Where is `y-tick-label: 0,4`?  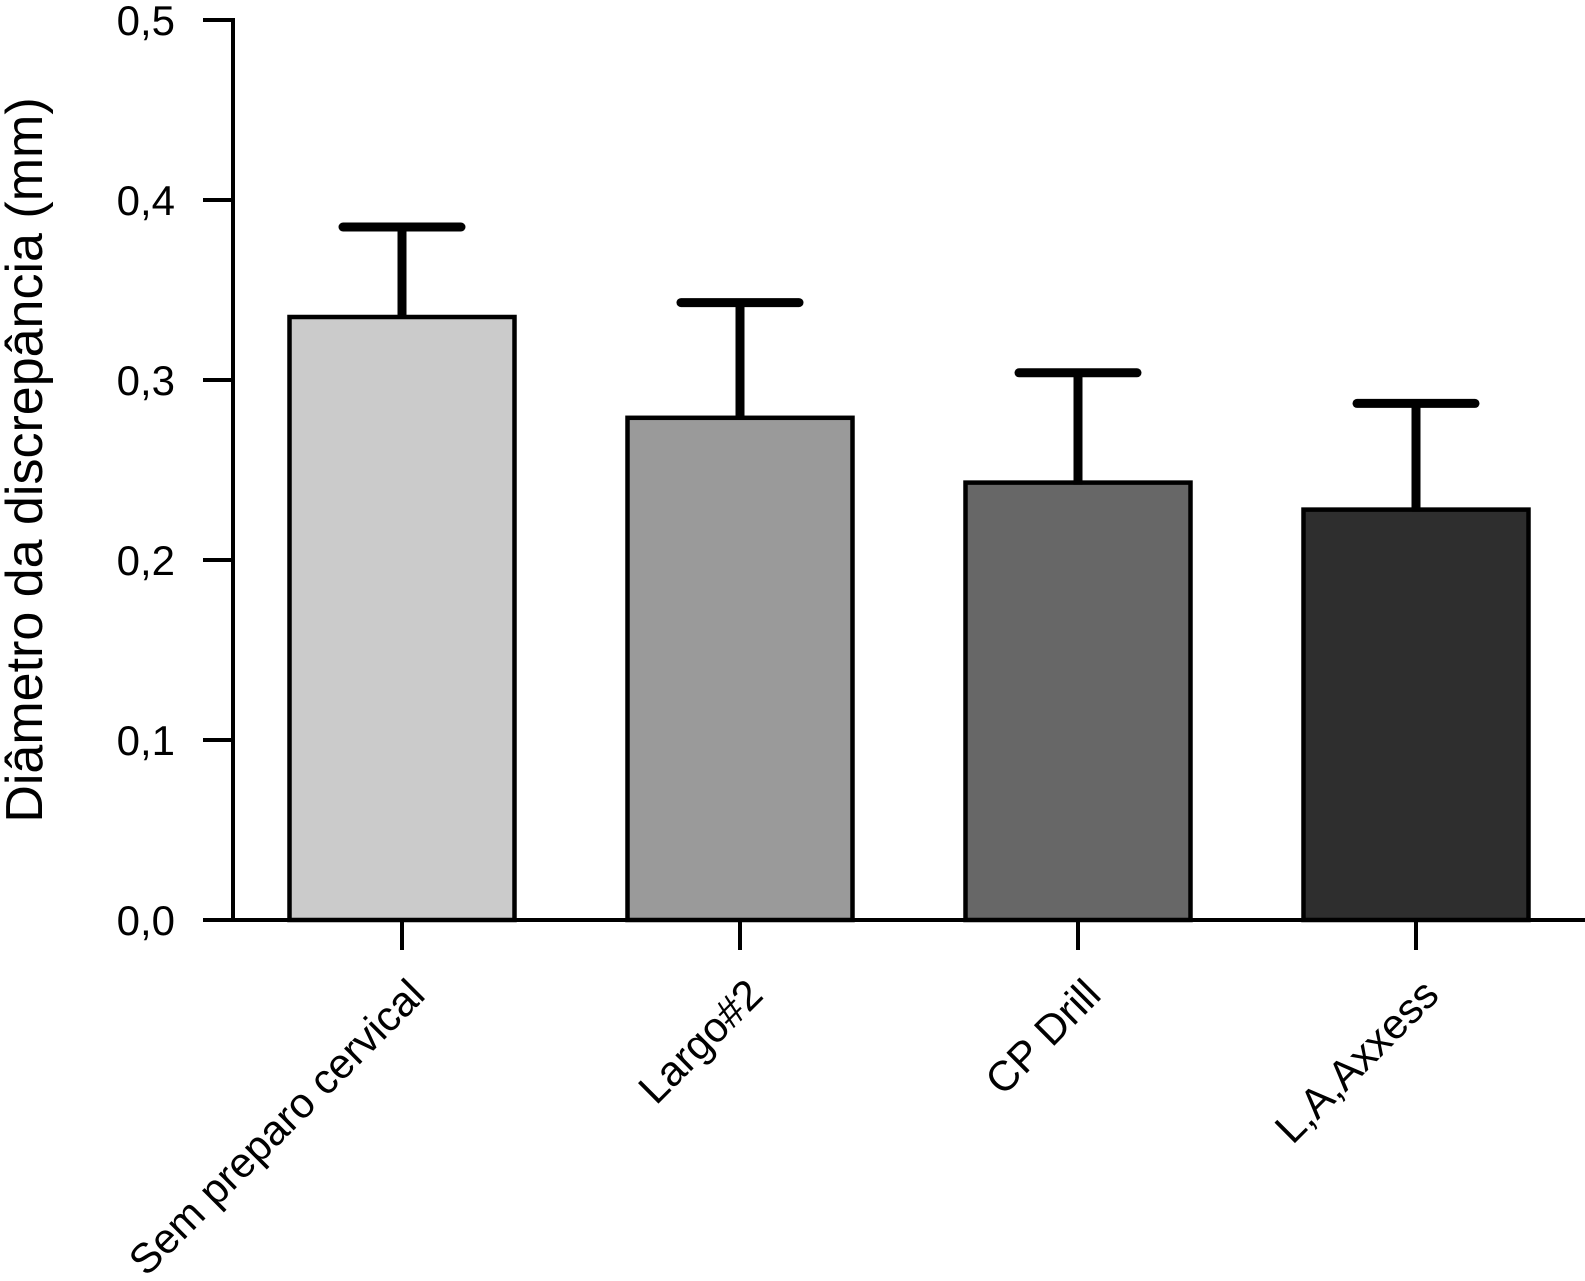 y-tick-label: 0,4 is located at coordinates (146, 200).